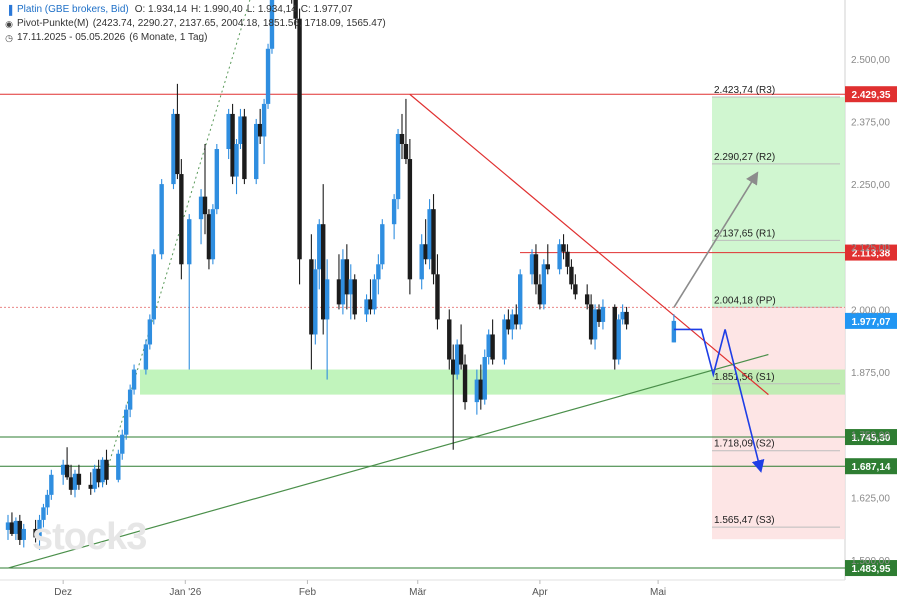 Image resolution: width=900 pixels, height=601 pixels. What do you see at coordinates (53, 23) in the screenshot?
I see `pivot-indicator-name: Pivot-Punkte(M)` at bounding box center [53, 23].